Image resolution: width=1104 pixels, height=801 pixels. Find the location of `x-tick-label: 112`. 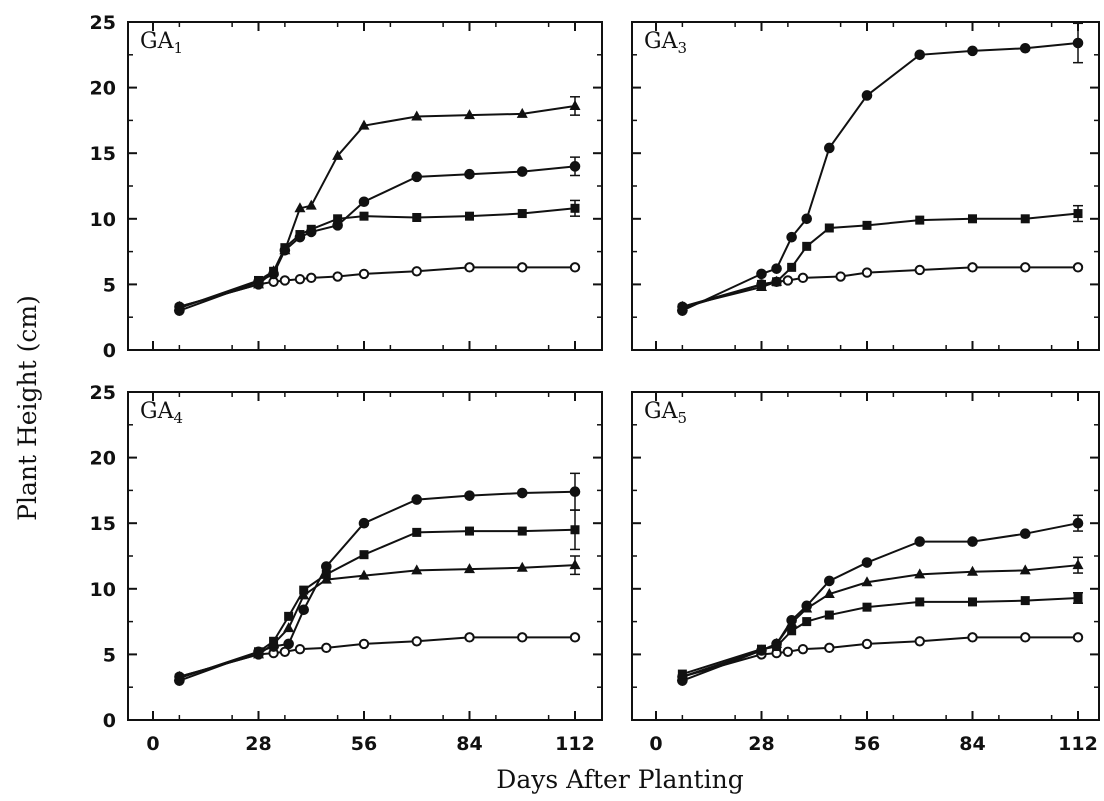

x-tick-label: 112 is located at coordinates (1078, 744).